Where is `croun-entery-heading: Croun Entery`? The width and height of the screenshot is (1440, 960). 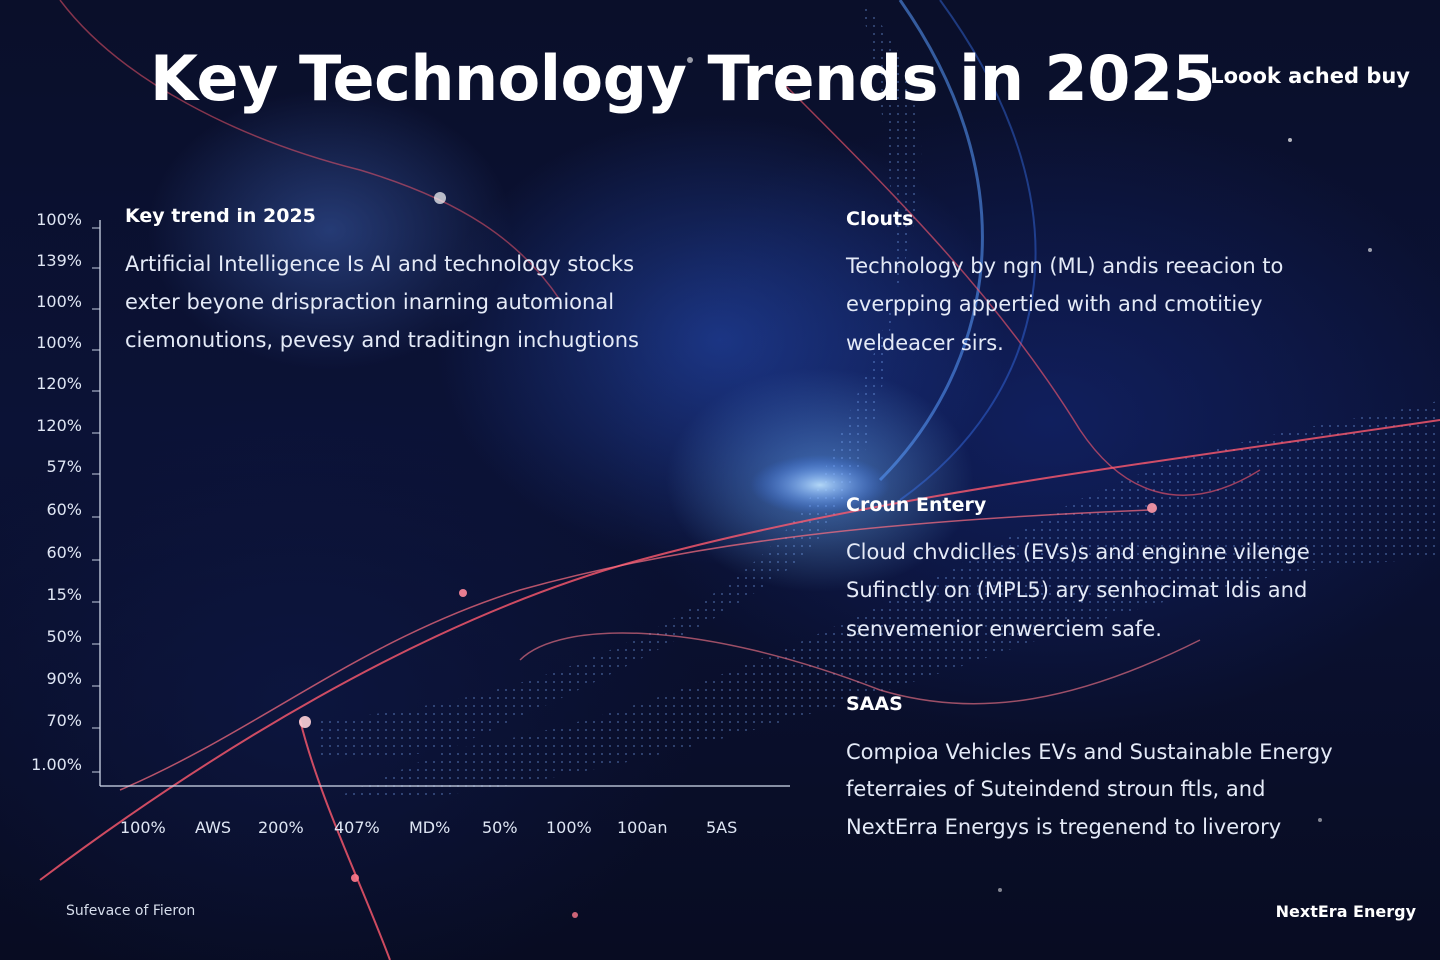 croun-entery-heading: Croun Entery is located at coordinates (916, 505).